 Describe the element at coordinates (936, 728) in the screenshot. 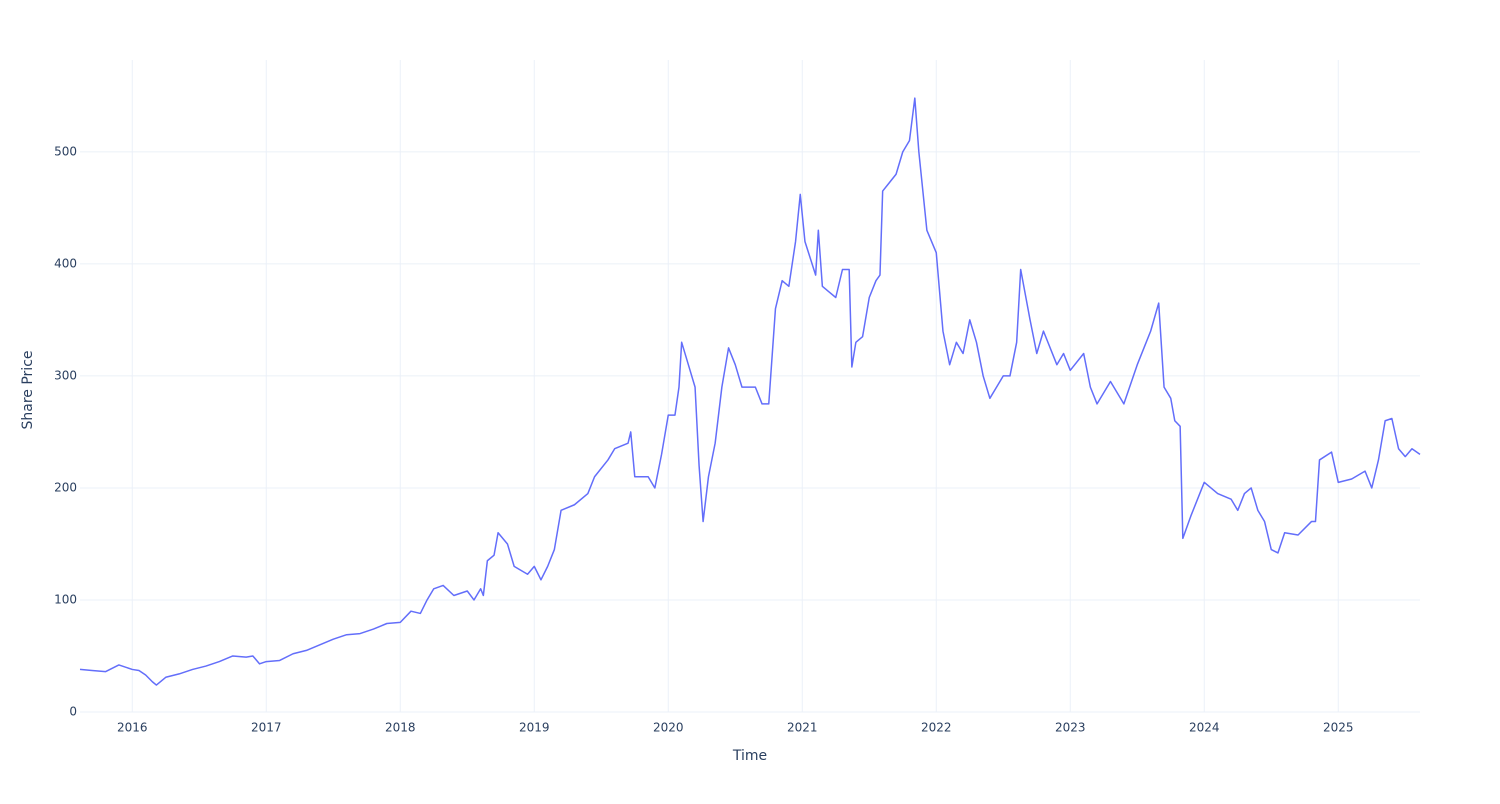

I see `x-tick-label: 2022` at that location.